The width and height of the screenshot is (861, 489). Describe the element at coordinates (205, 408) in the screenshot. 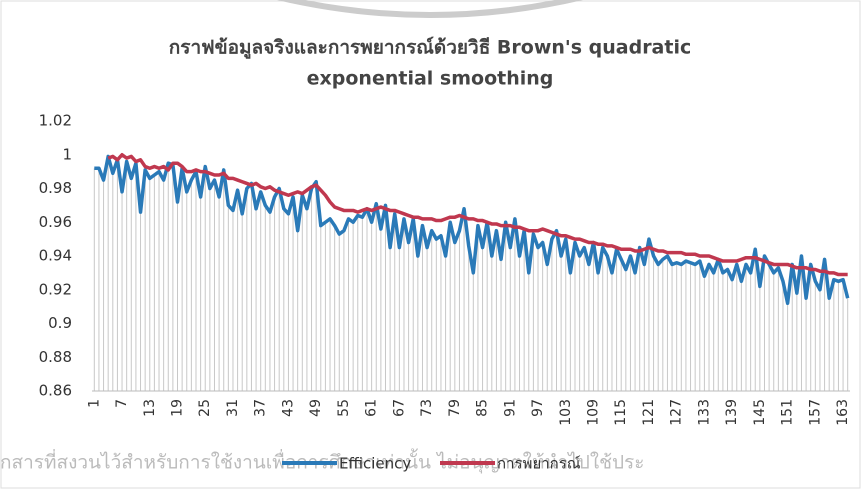

I see `x-tick-label: 25` at that location.